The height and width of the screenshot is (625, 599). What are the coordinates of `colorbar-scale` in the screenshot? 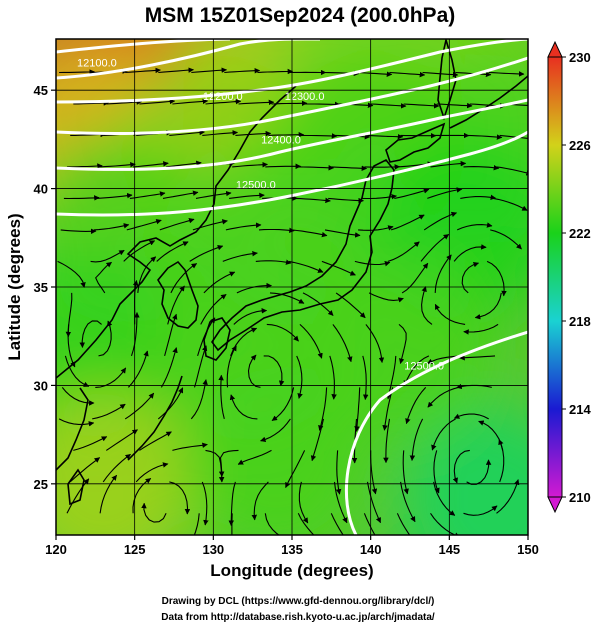 It's located at (555, 277).